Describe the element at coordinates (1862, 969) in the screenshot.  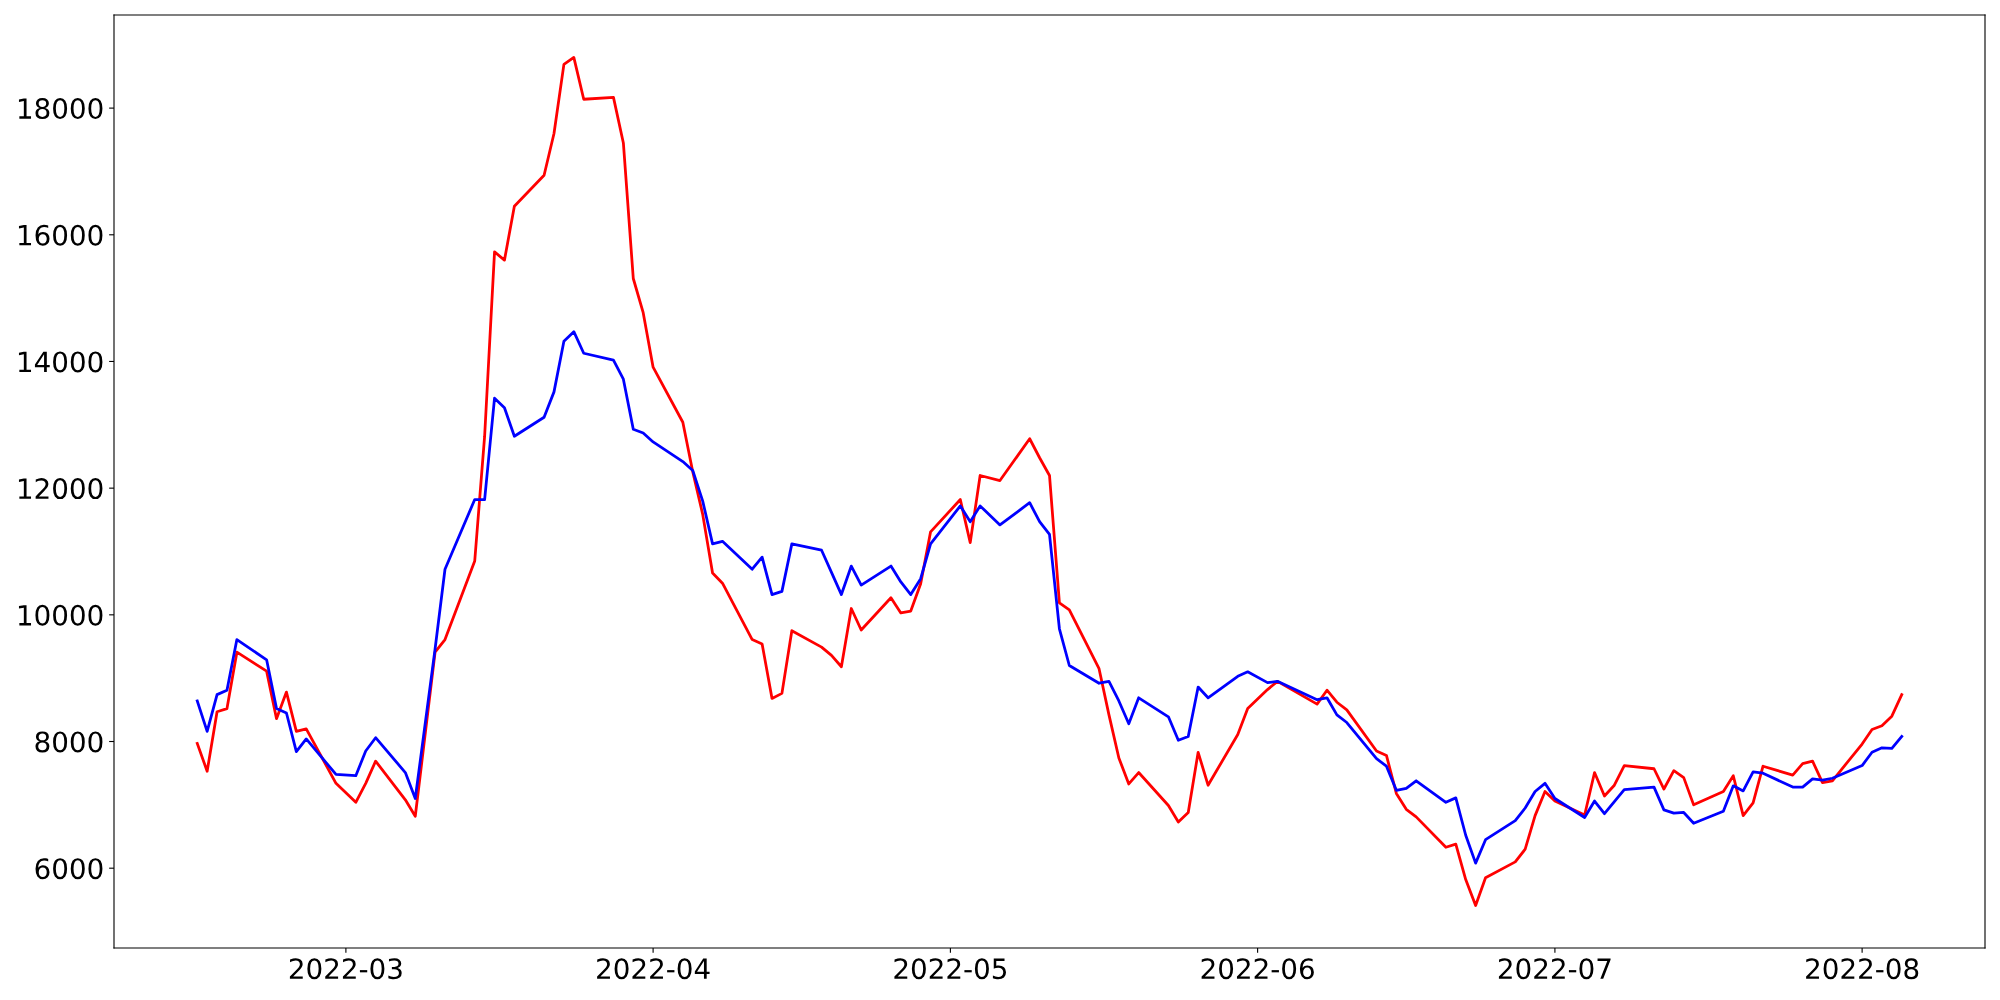
I see `x-tick-label: 2022-08` at that location.